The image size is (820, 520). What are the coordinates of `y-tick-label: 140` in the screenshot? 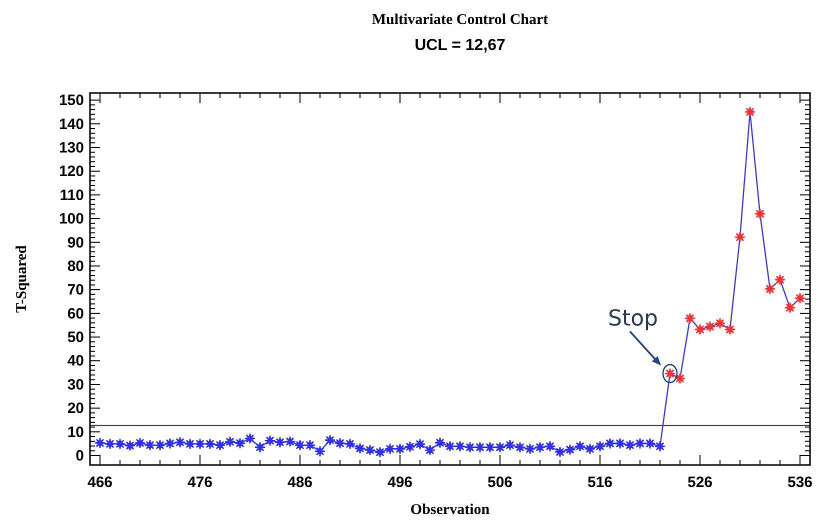 It's located at (71, 124).